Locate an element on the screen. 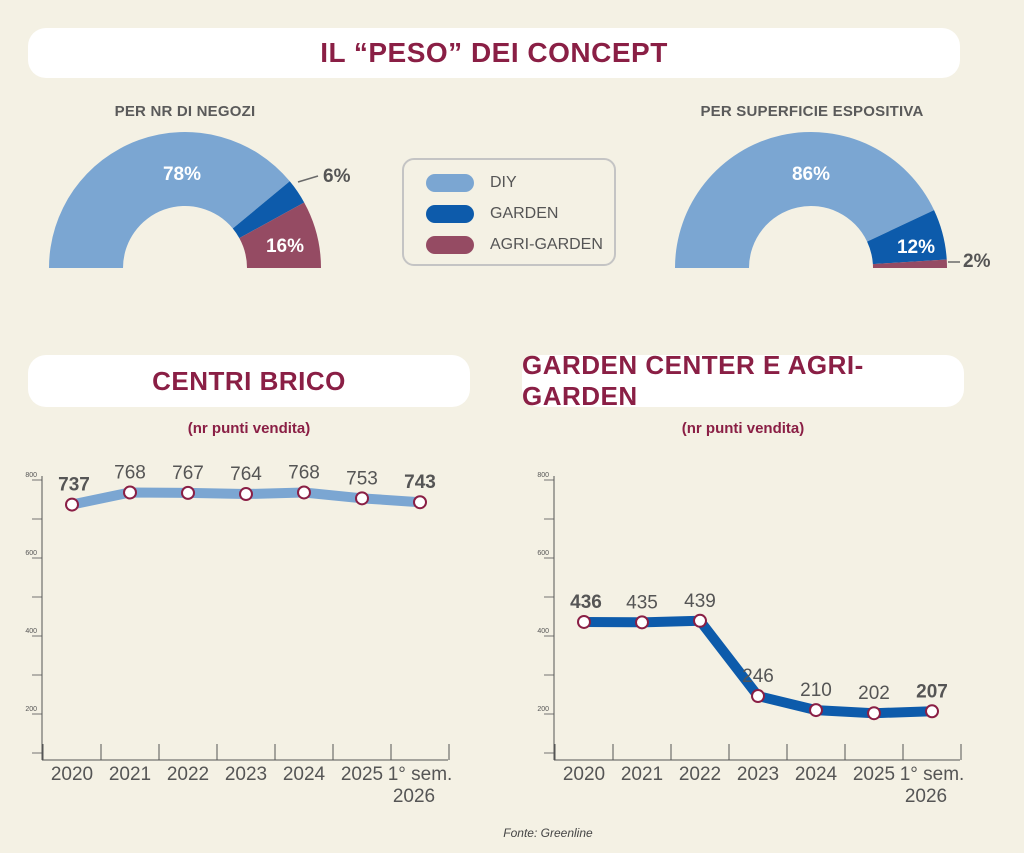 This screenshot has width=1024, height=853. donut-chart-area: 86% 12% 2% is located at coordinates (833, 202).